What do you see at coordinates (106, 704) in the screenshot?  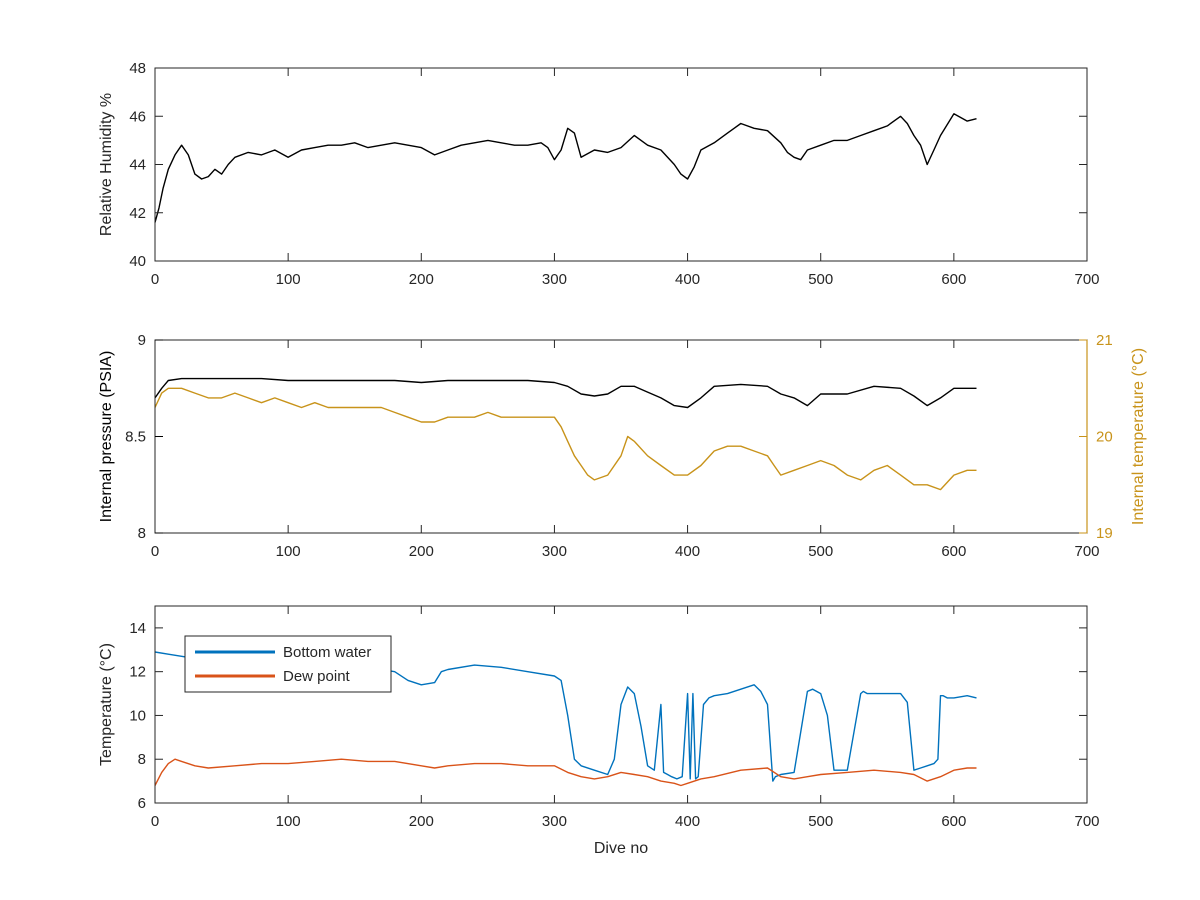 I see `y-axis-label: Temperature (°C)` at bounding box center [106, 704].